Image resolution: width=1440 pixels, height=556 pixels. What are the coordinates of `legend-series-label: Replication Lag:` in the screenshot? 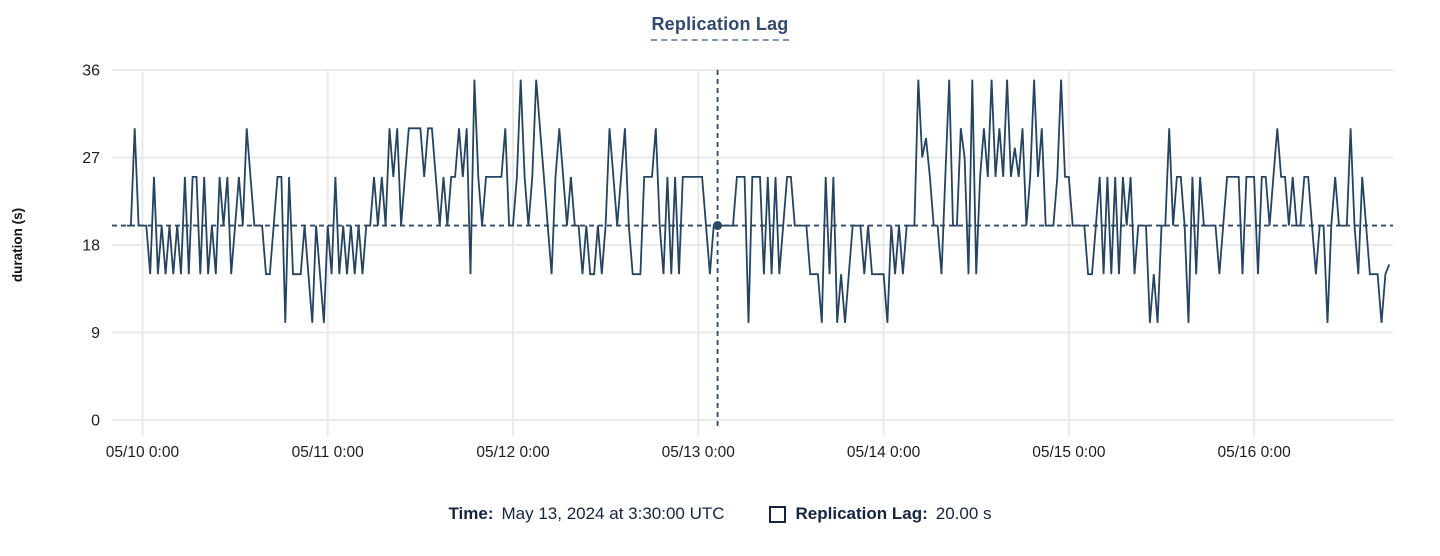 It's located at (861, 513).